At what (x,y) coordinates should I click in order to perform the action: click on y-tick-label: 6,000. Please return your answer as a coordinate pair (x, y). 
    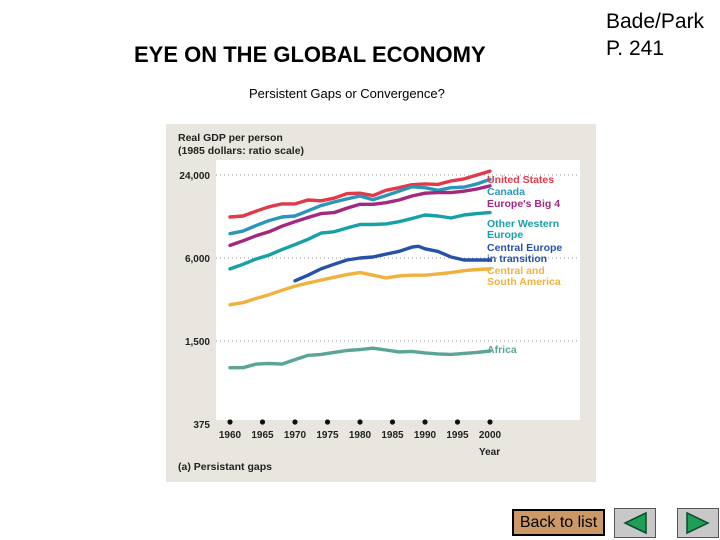
    Looking at the image, I should click on (197, 259).